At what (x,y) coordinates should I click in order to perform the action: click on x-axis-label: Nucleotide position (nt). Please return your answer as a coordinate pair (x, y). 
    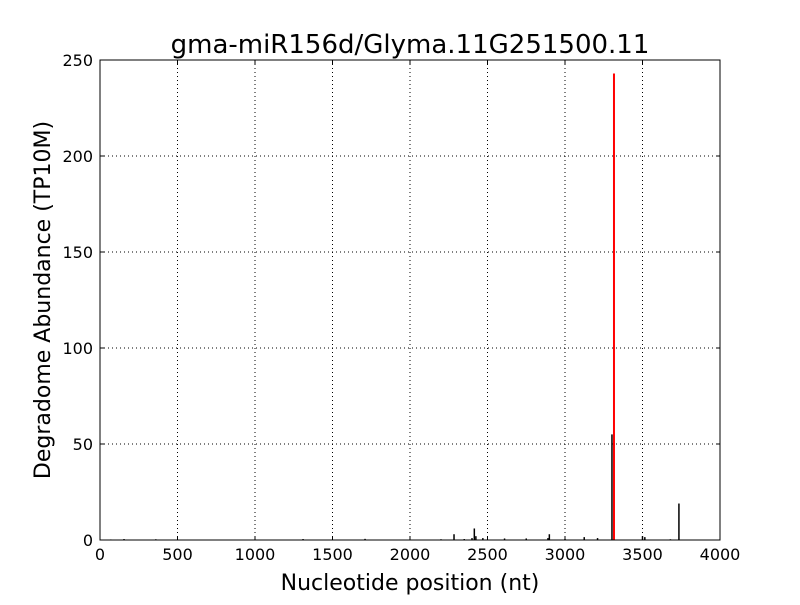
    Looking at the image, I should click on (410, 583).